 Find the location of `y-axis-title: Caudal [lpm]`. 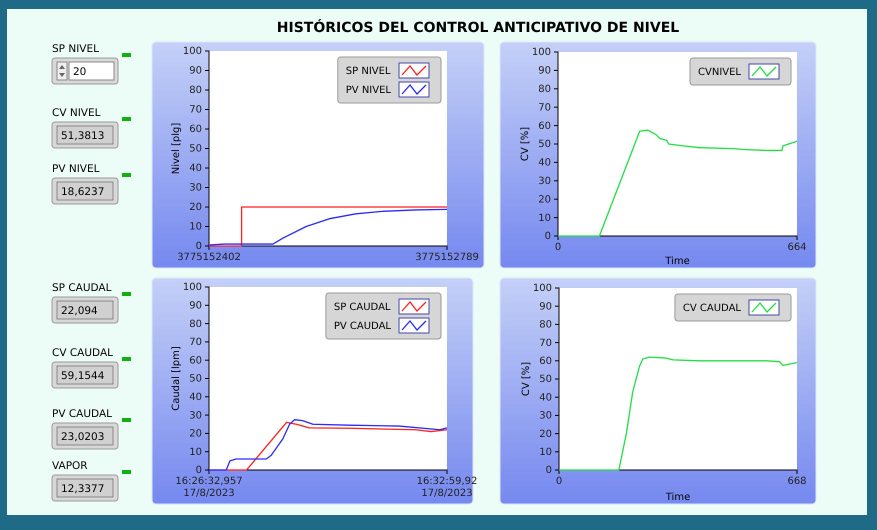

y-axis-title: Caudal [lpm] is located at coordinates (176, 378).